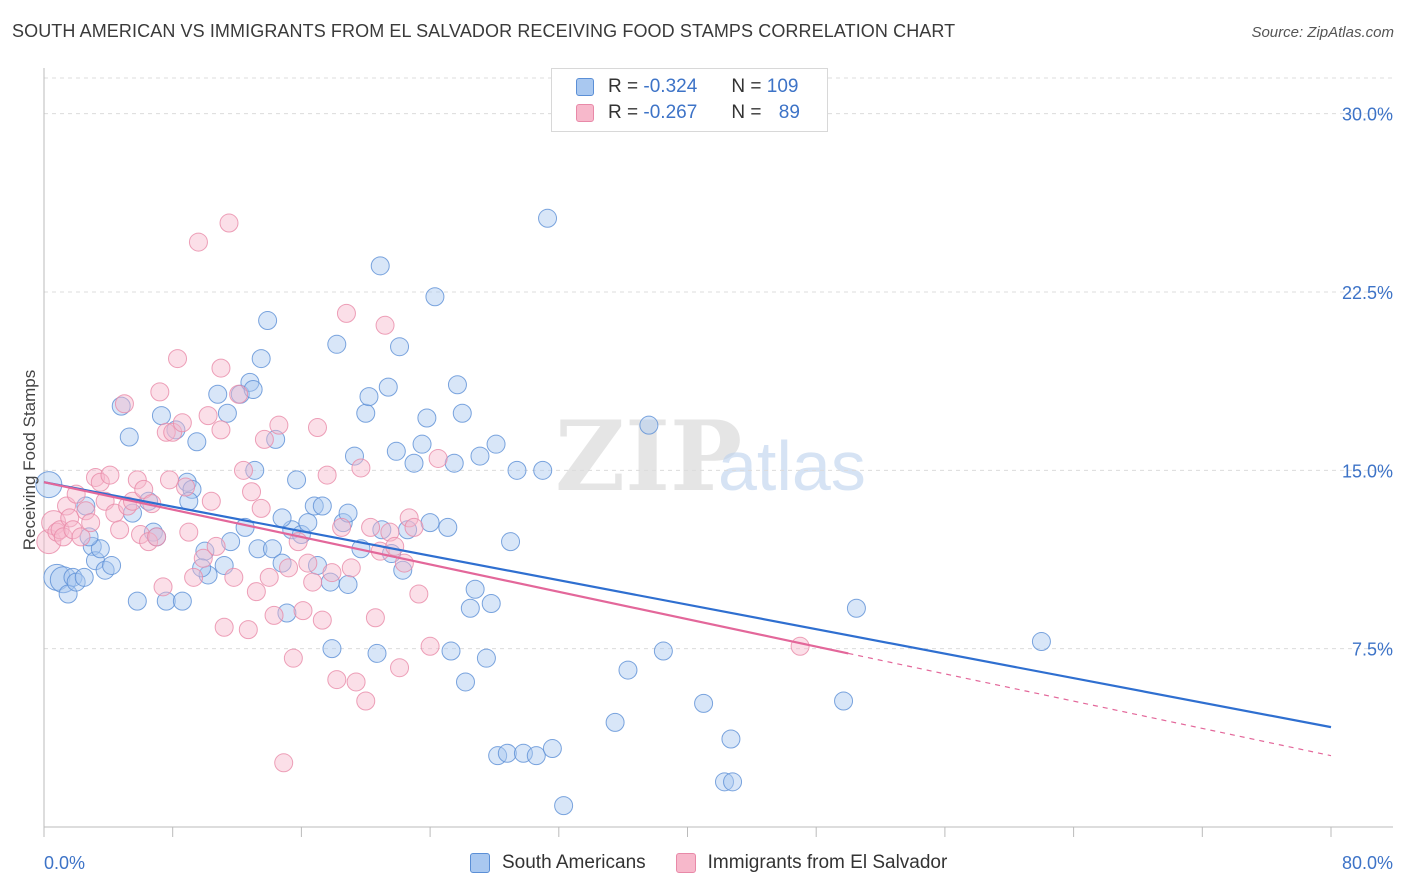  I want to click on correlation-legend: R = -0.324 N = 109 R = -0.267 N = 89, so click(689, 100).